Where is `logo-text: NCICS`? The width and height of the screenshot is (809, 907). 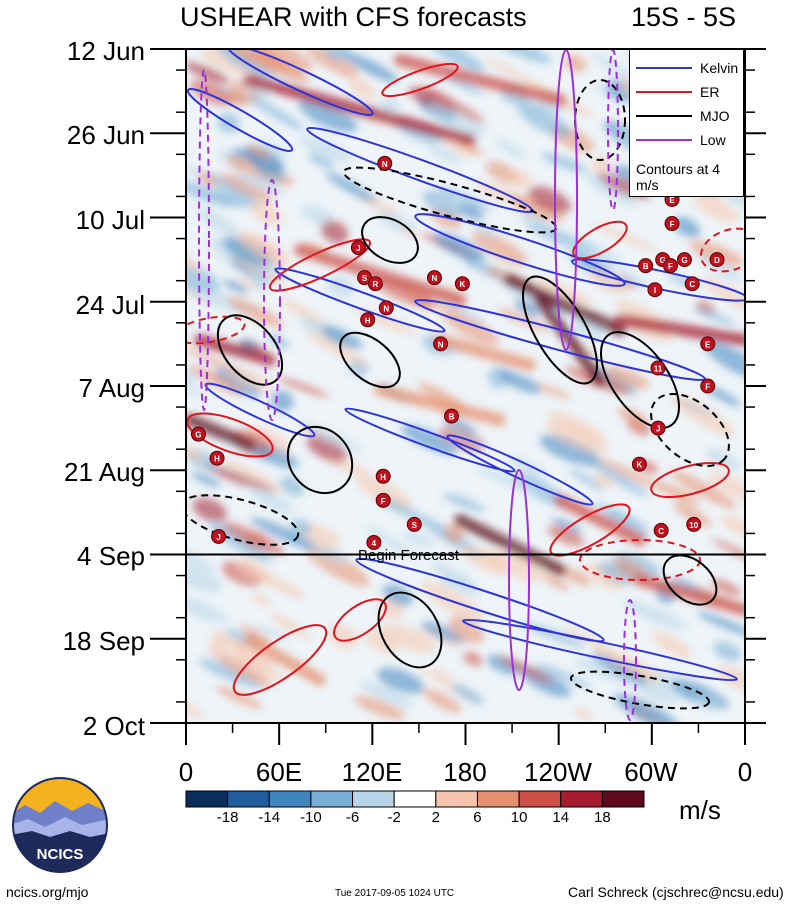 logo-text: NCICS is located at coordinates (60, 854).